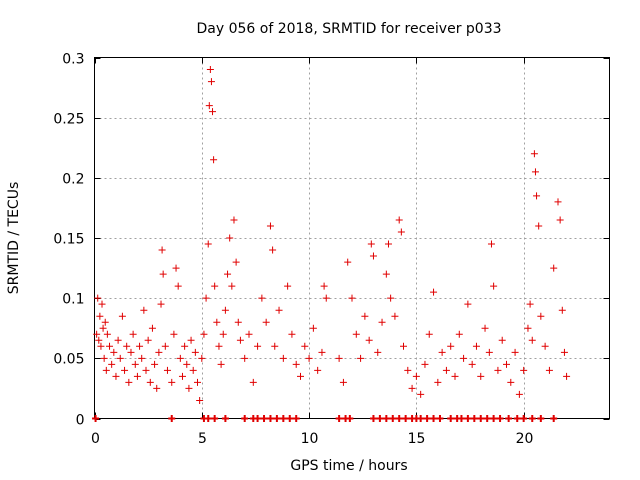 The image size is (640, 480). I want to click on y-tick-label: 0.1, so click(73, 300).